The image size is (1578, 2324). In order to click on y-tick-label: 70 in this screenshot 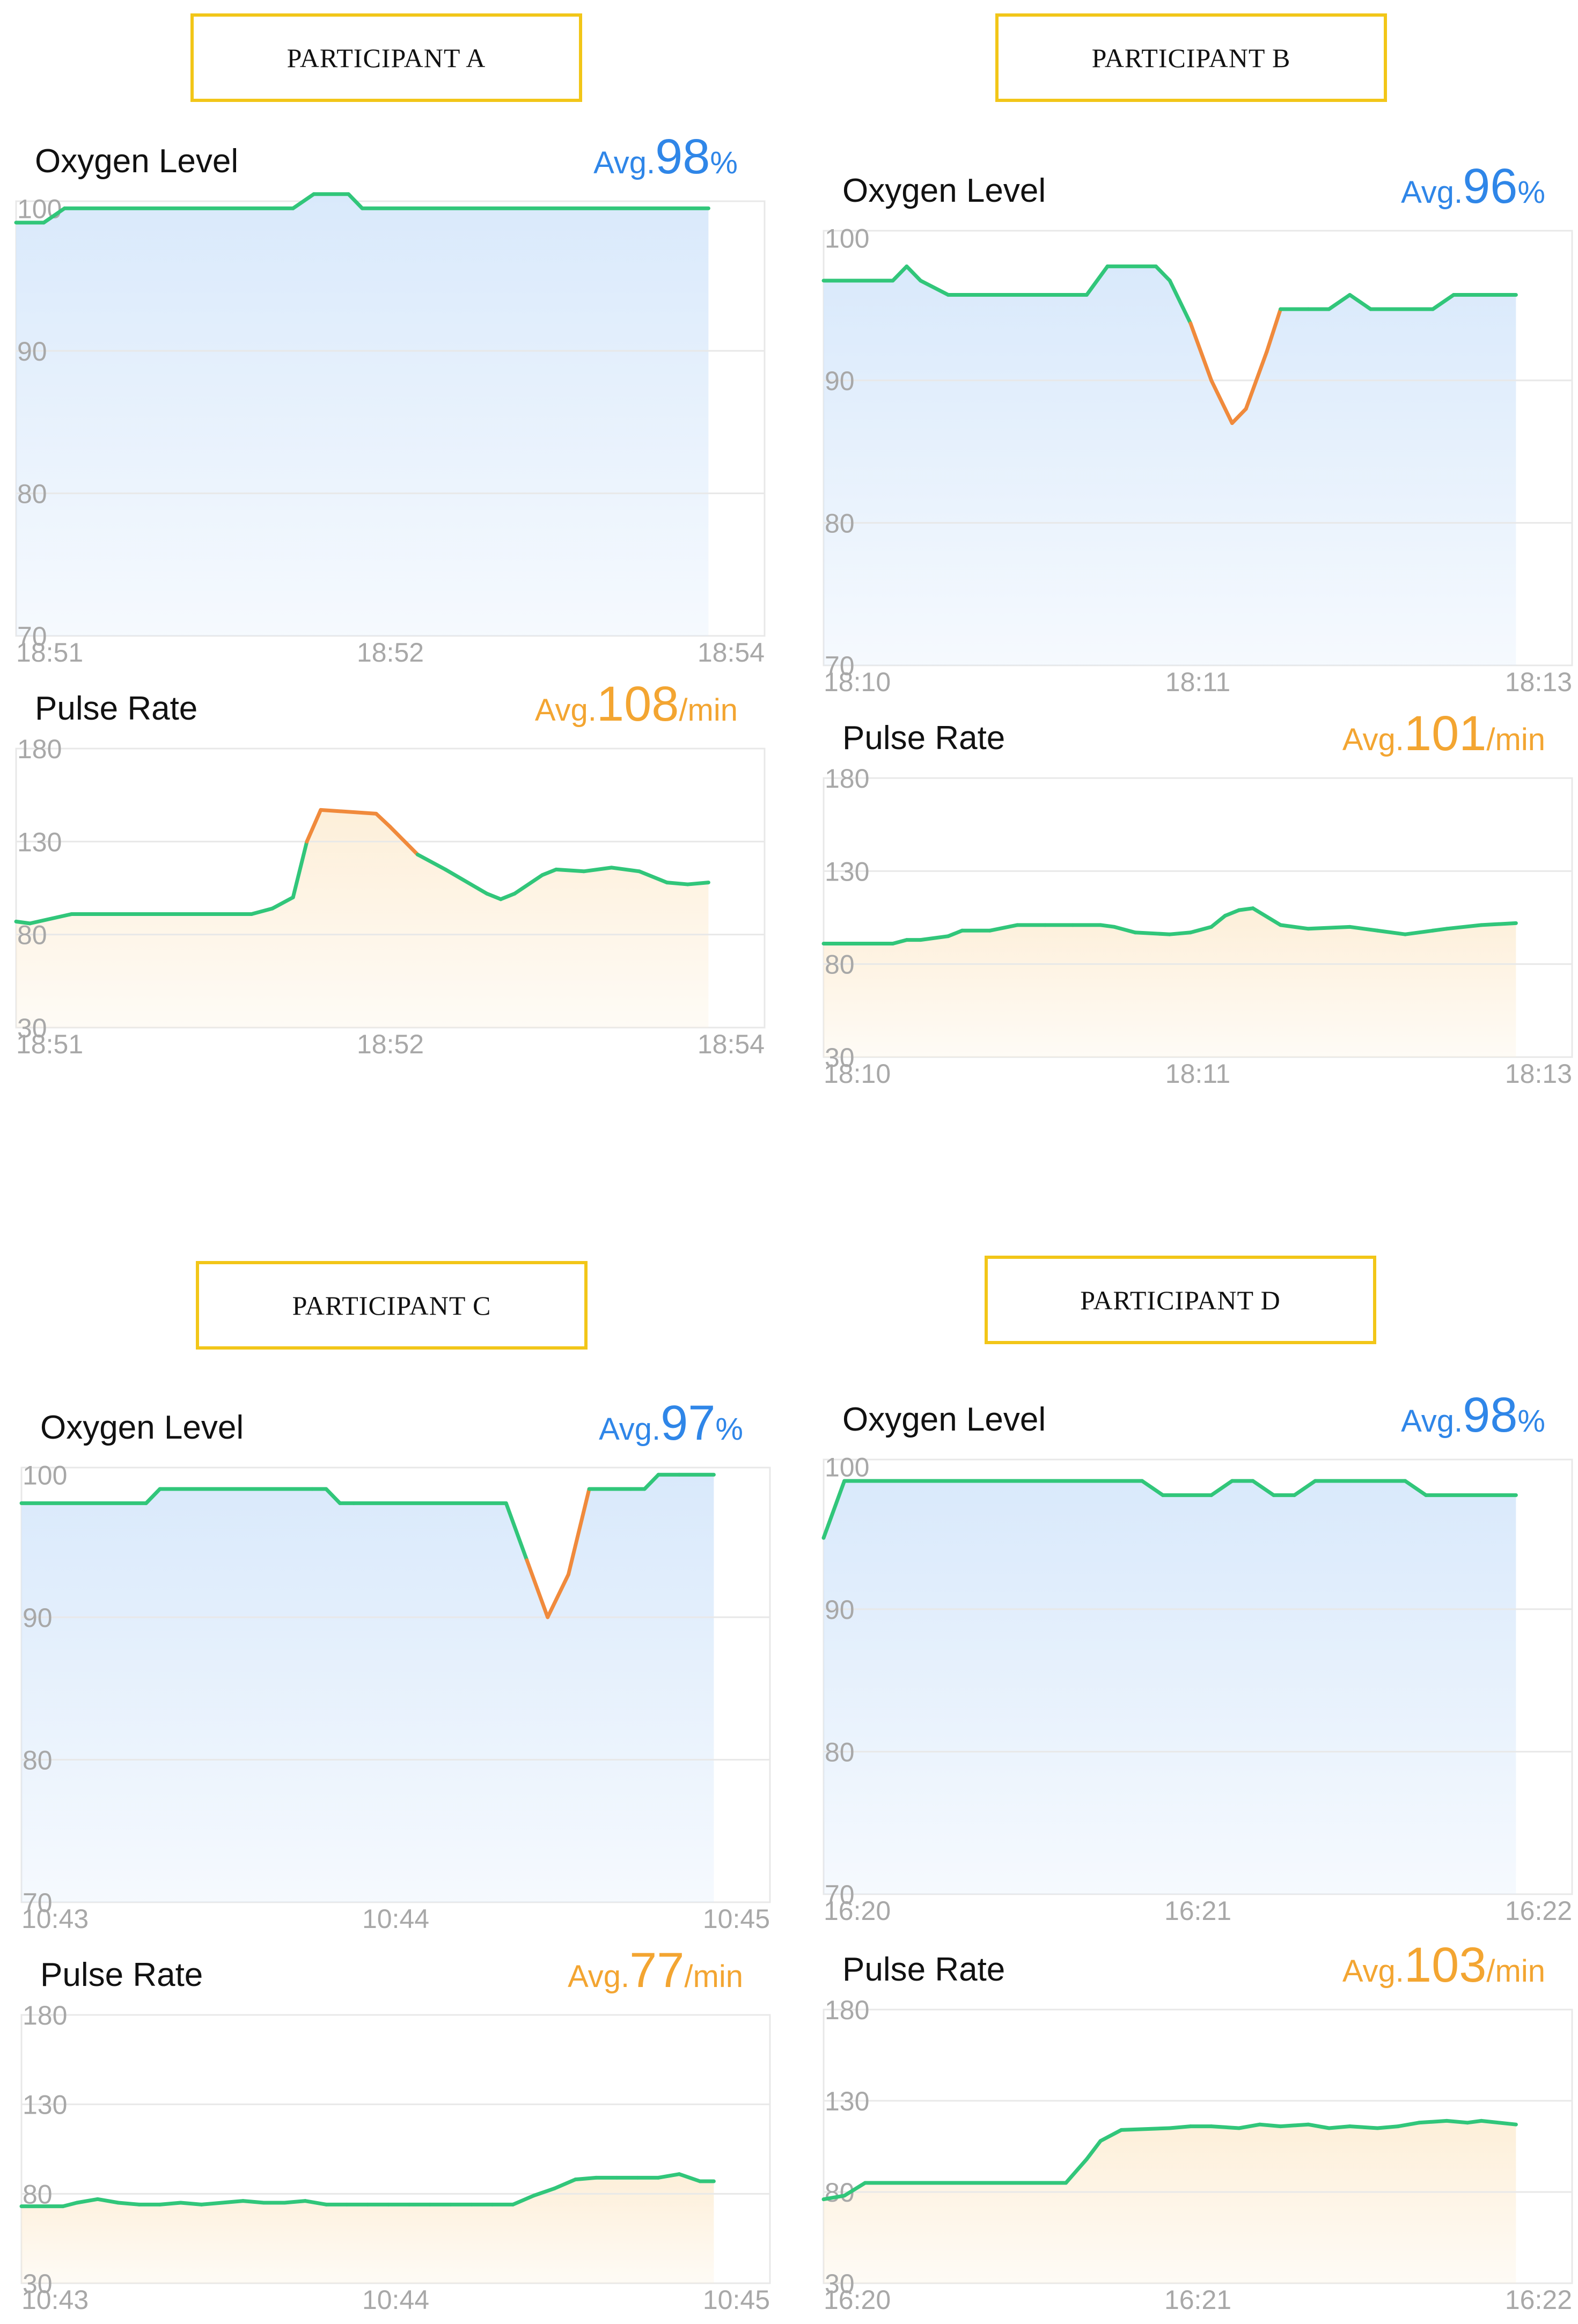, I will do `click(840, 1895)`.